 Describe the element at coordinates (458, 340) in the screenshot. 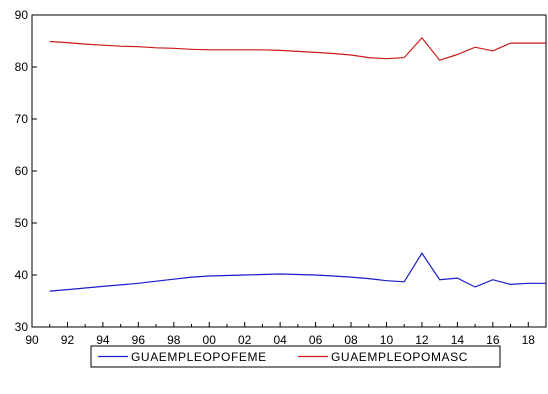

I see `x-tick-label: 14` at that location.